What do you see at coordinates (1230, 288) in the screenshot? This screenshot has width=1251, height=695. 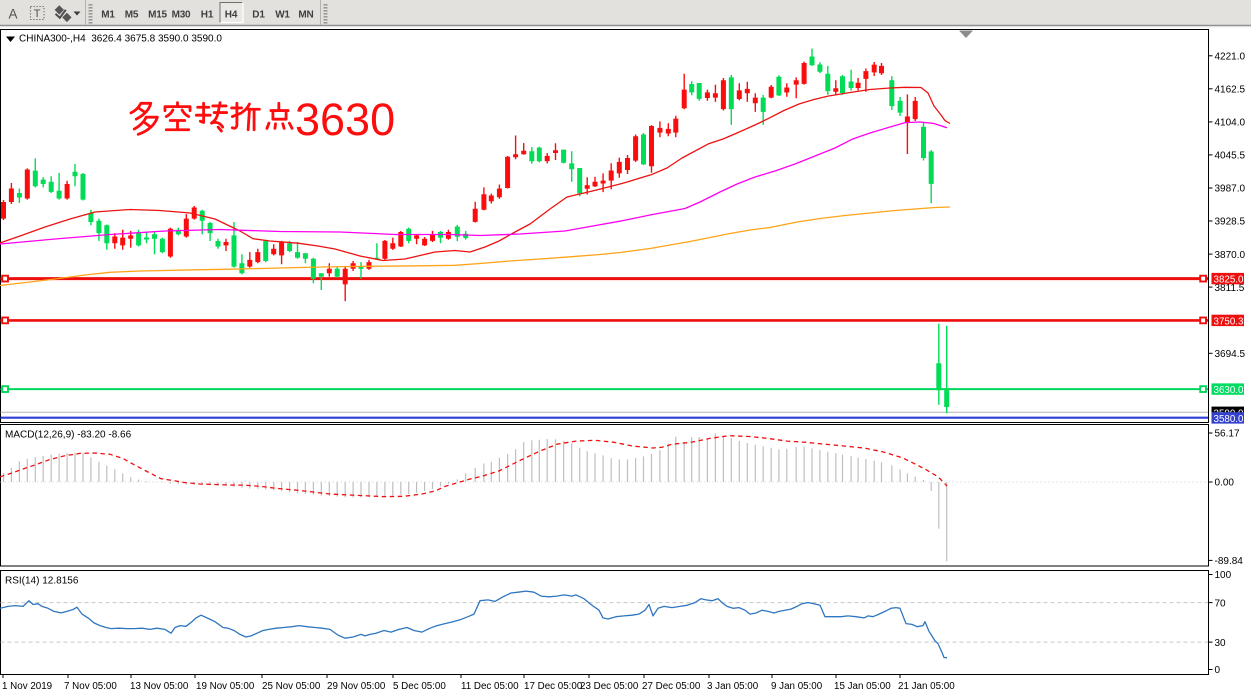 I see `svg-text: 3811.5` at bounding box center [1230, 288].